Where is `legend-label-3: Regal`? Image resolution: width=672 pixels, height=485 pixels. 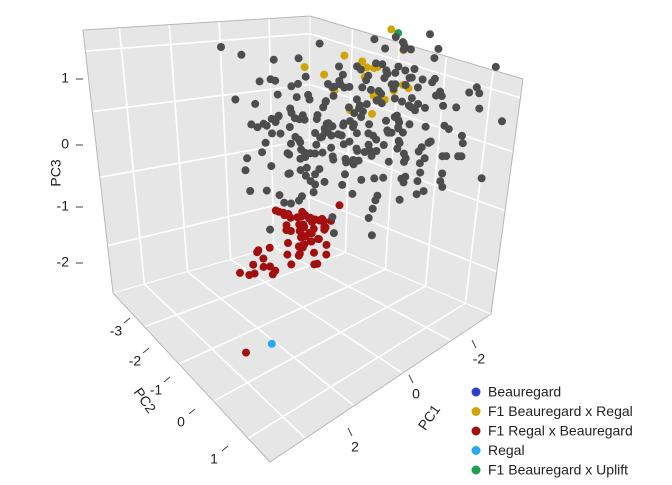
legend-label-3: Regal is located at coordinates (506, 450).